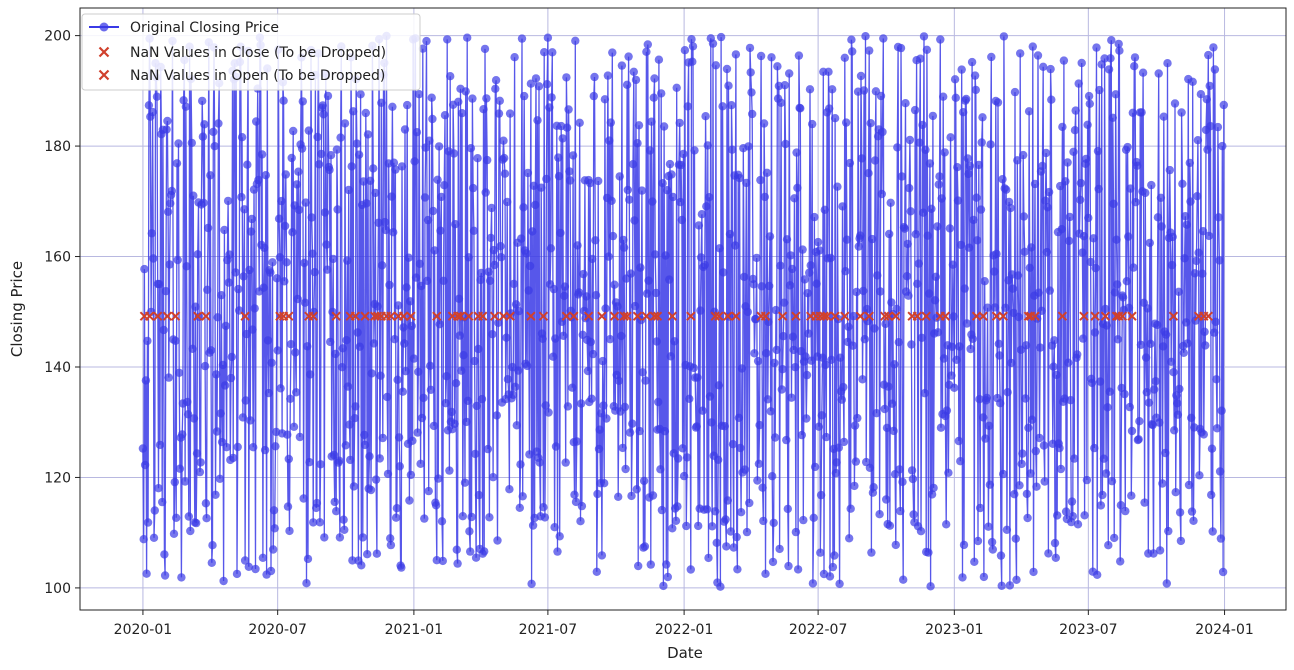 This screenshot has width=1294, height=670. What do you see at coordinates (204, 28) in the screenshot?
I see `legend-label-closing-price: Original Closing Price` at bounding box center [204, 28].